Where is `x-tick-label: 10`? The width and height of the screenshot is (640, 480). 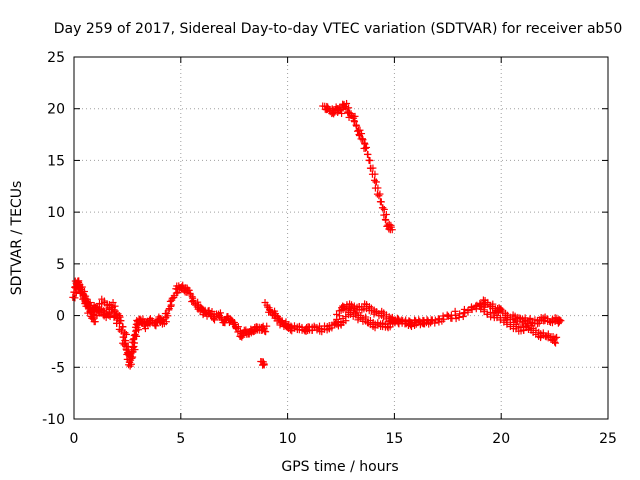
x-tick-label: 10 is located at coordinates (288, 439).